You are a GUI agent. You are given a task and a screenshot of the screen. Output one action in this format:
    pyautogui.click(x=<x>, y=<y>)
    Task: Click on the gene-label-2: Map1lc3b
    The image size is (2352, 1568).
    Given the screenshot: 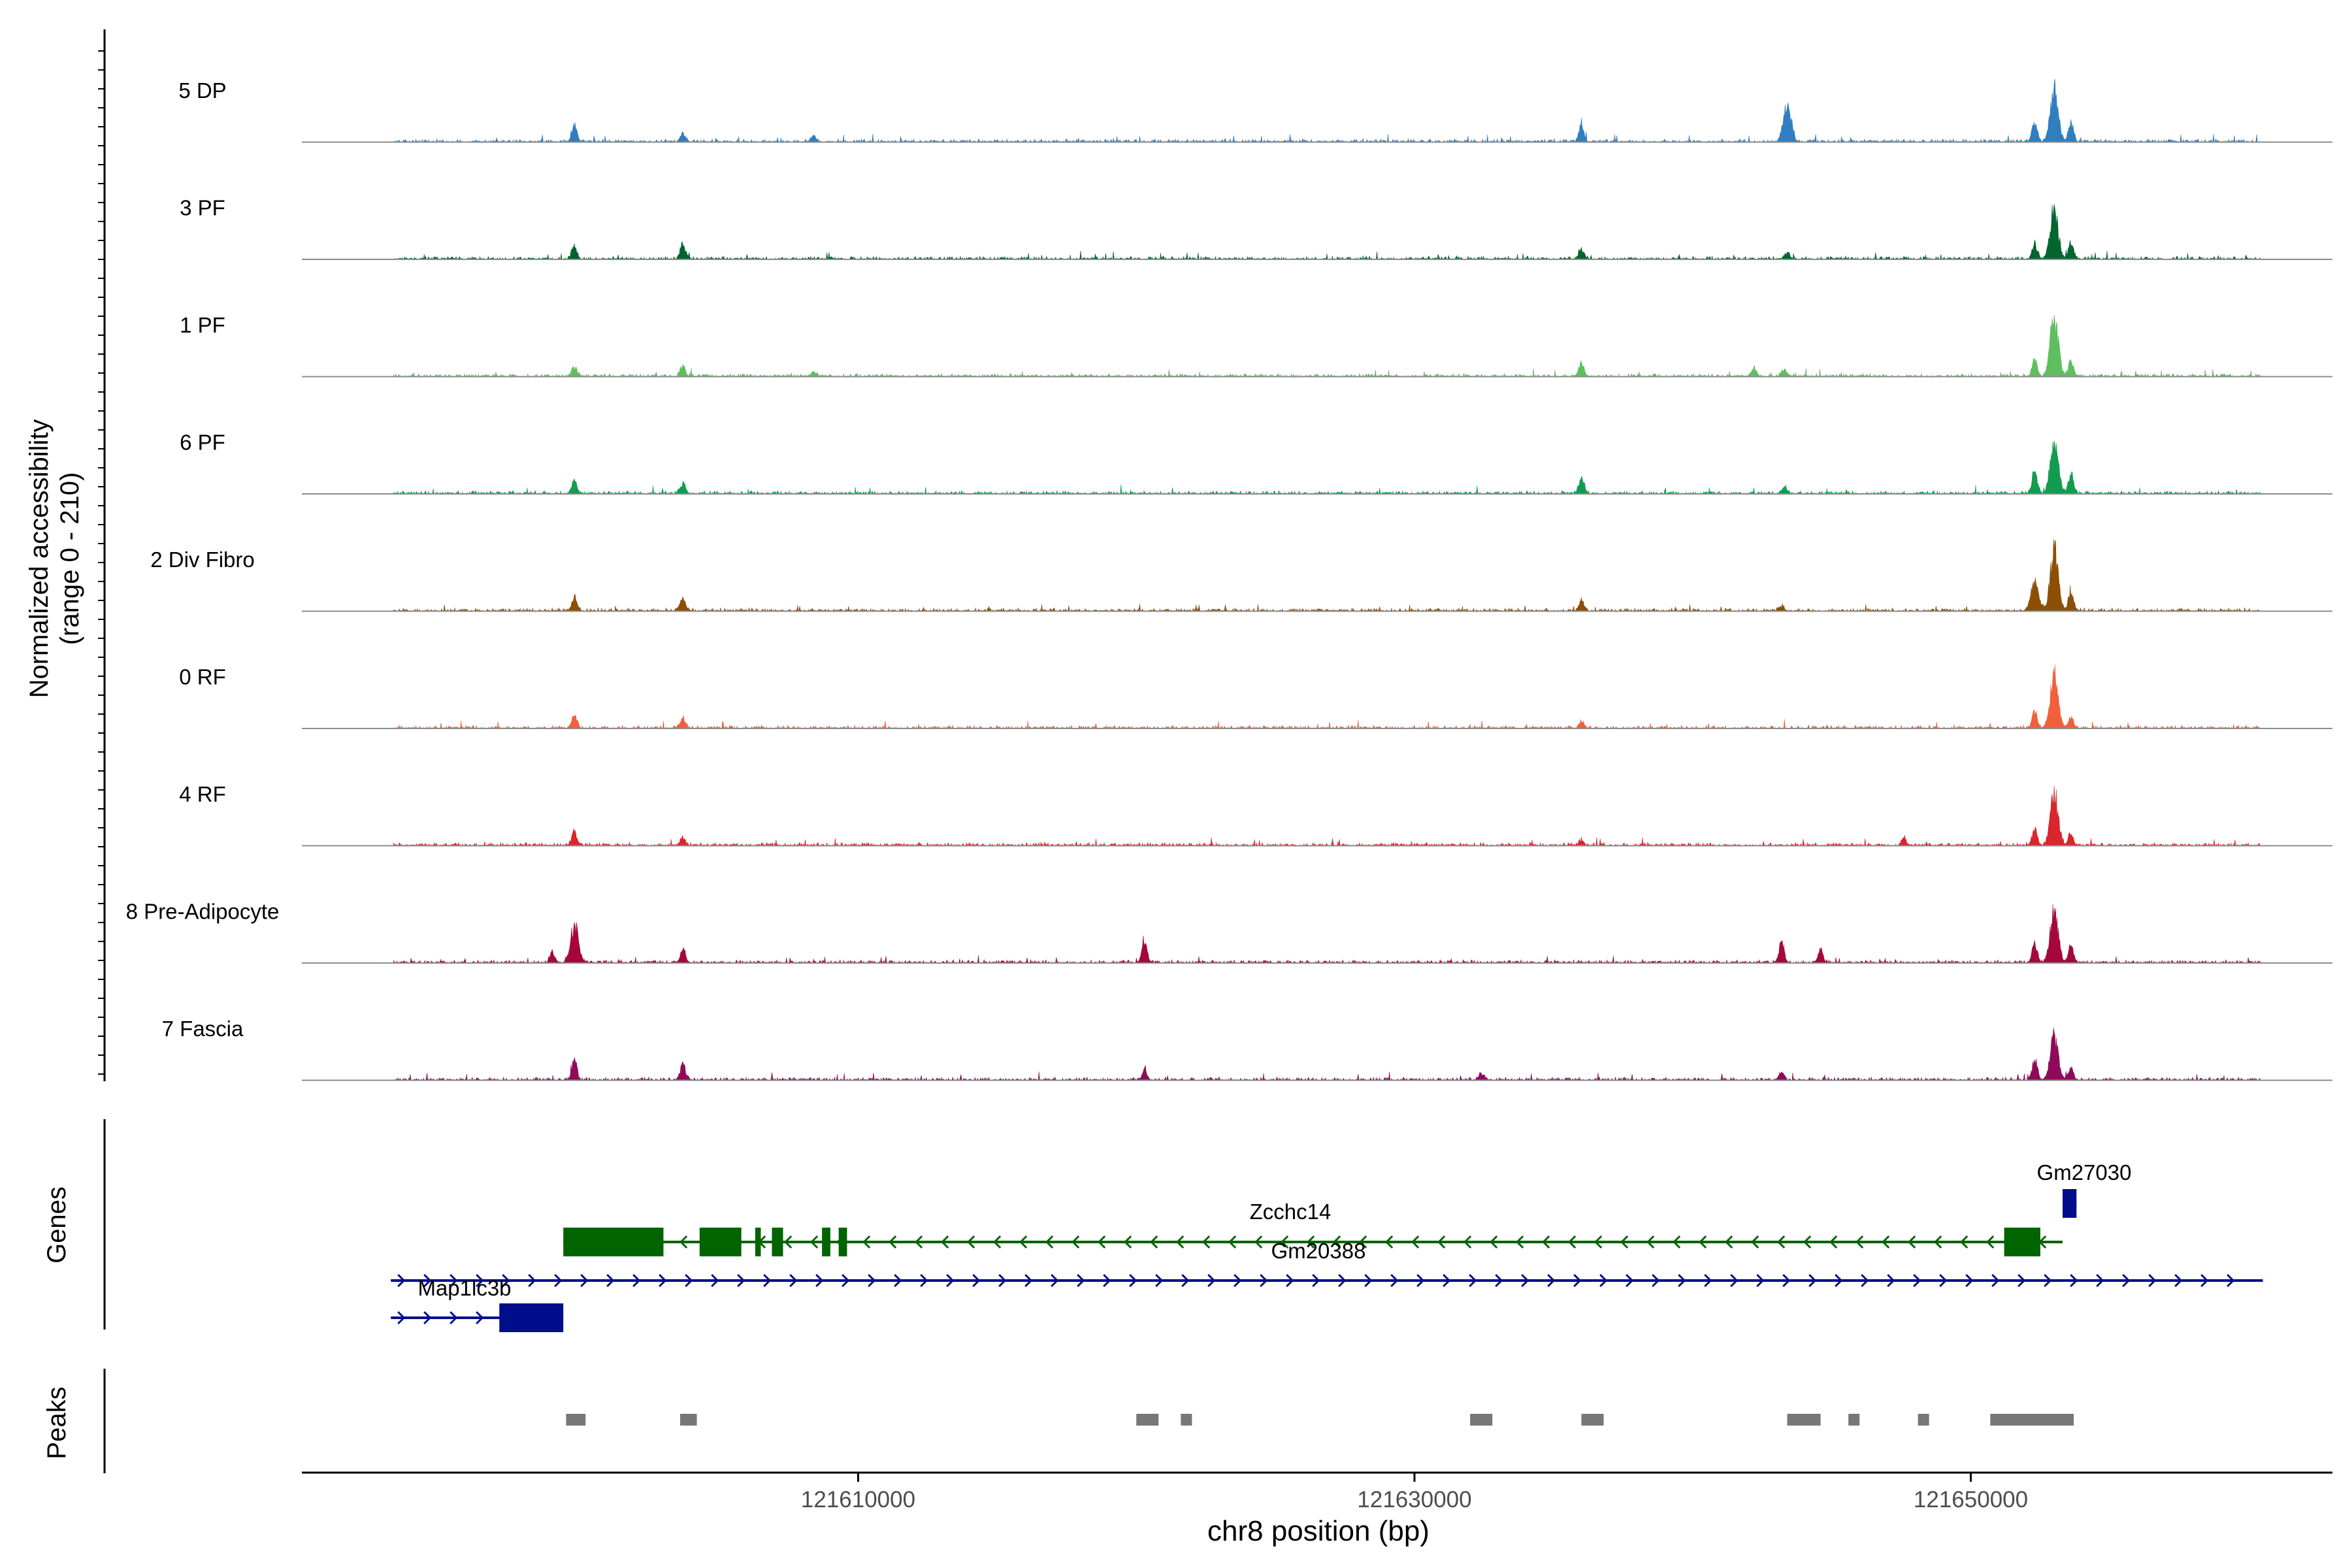 What is the action you would take?
    pyautogui.click(x=464, y=1288)
    